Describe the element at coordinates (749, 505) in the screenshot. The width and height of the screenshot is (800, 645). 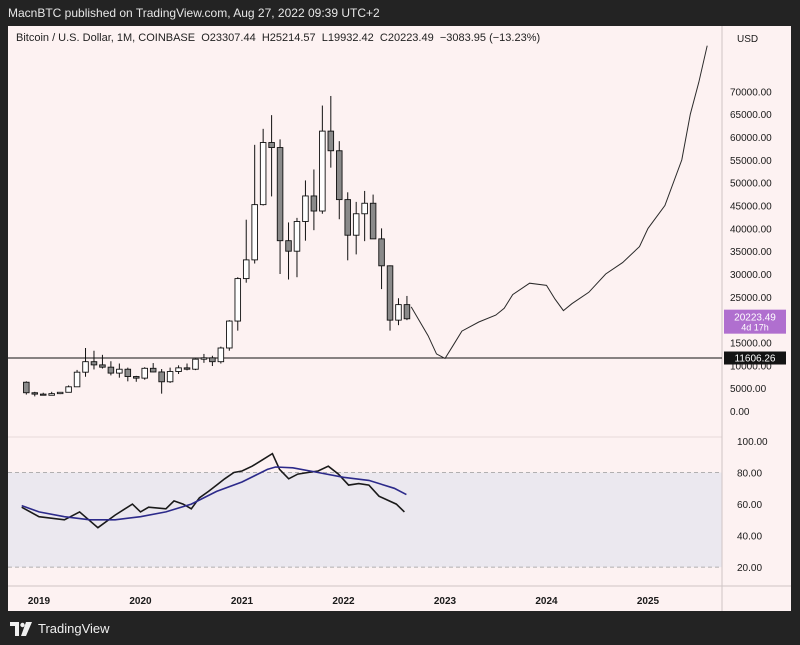
I see `rsi-tick-label: 60.00` at that location.